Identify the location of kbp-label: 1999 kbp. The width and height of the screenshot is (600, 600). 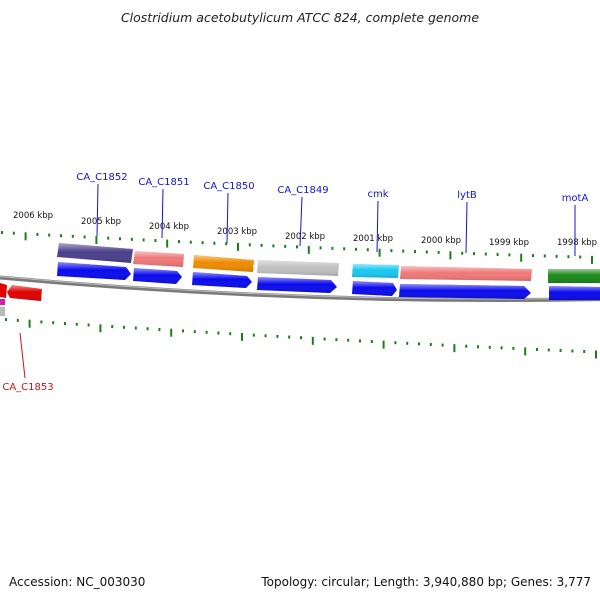
(509, 243).